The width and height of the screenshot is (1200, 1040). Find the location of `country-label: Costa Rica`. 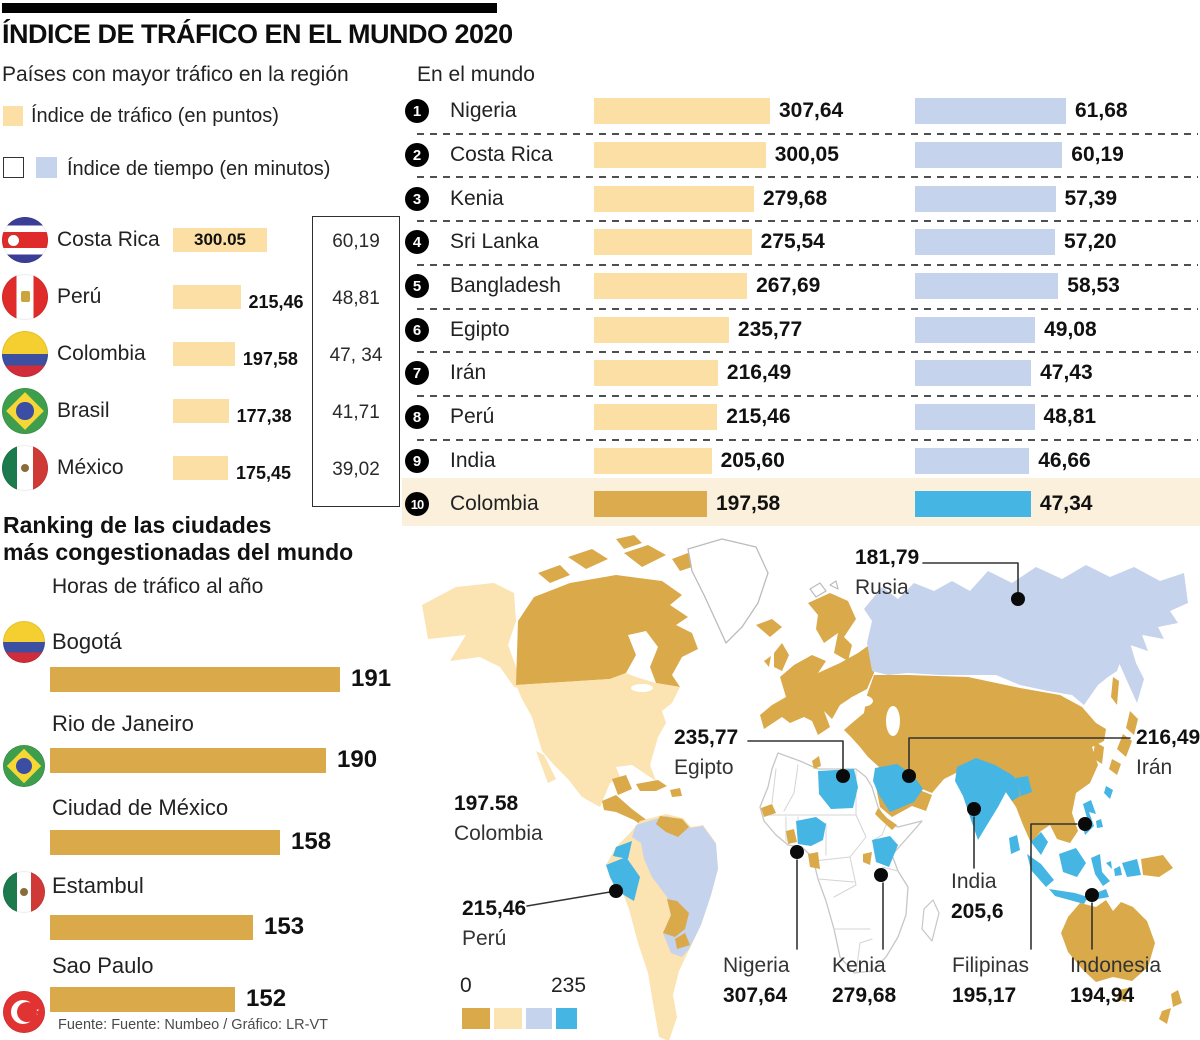

country-label: Costa Rica is located at coordinates (108, 239).